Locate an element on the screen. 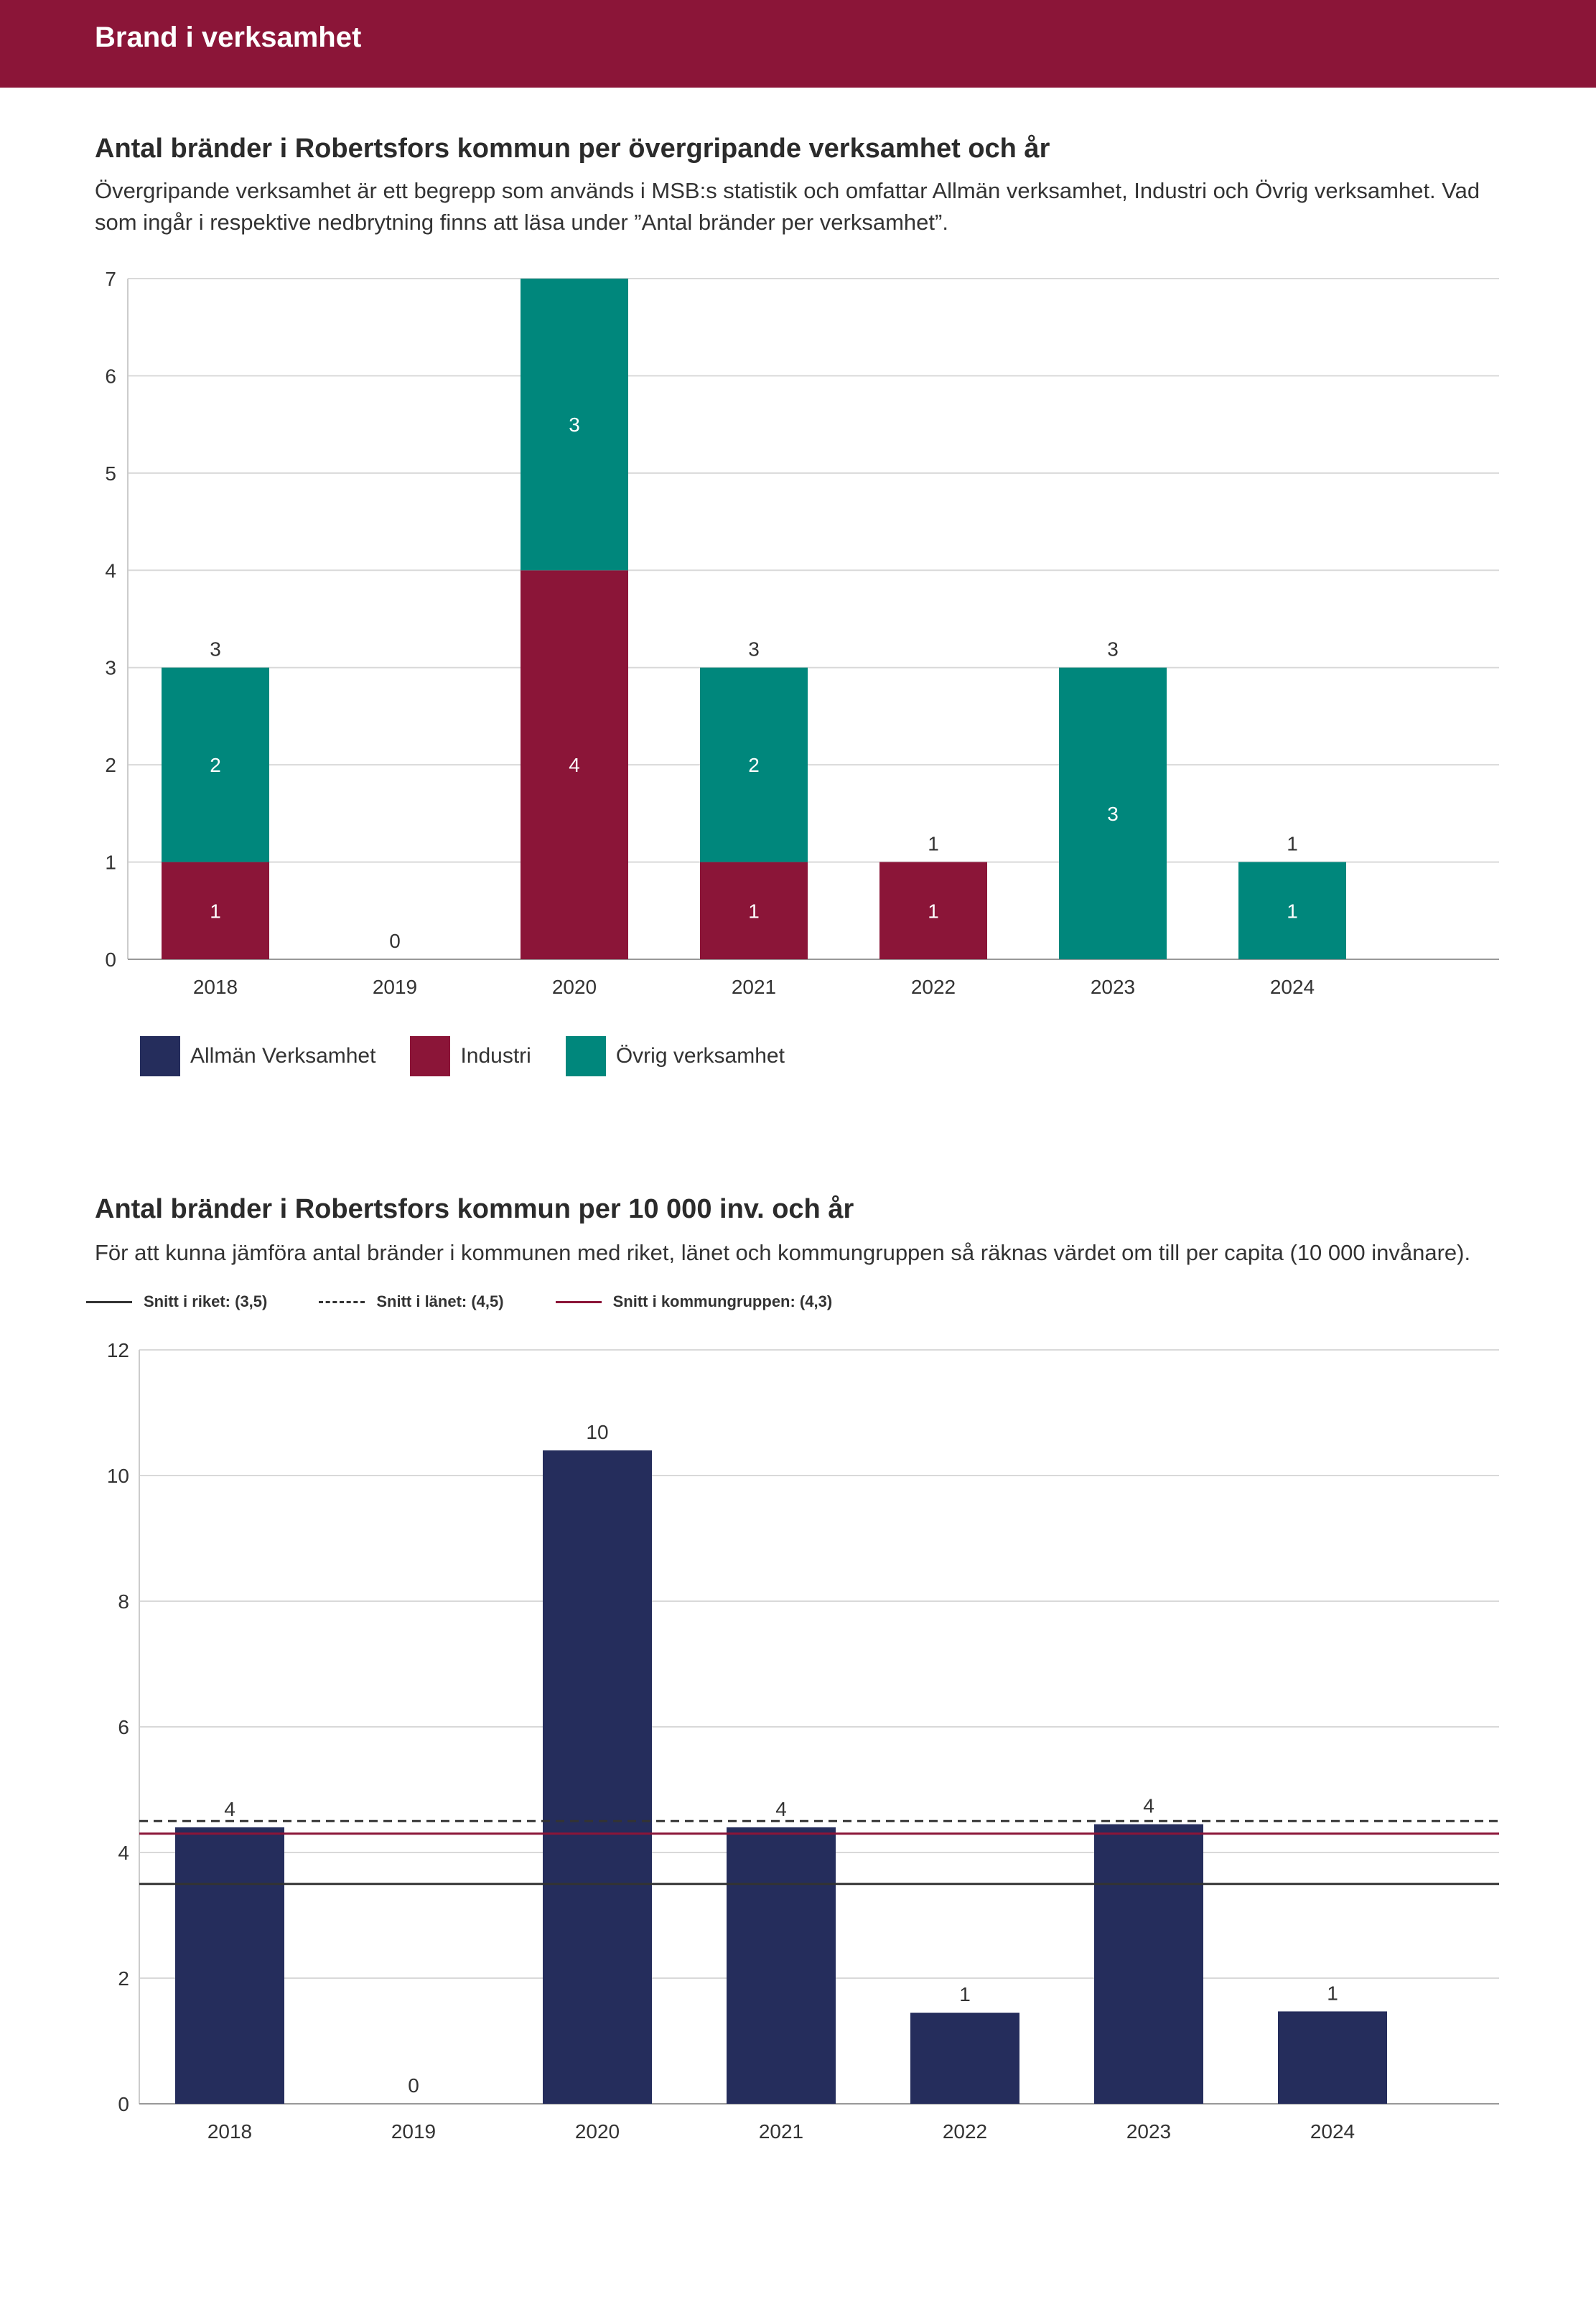 The width and height of the screenshot is (1596, 2307). chart1-xtick: 2019 is located at coordinates (395, 987).